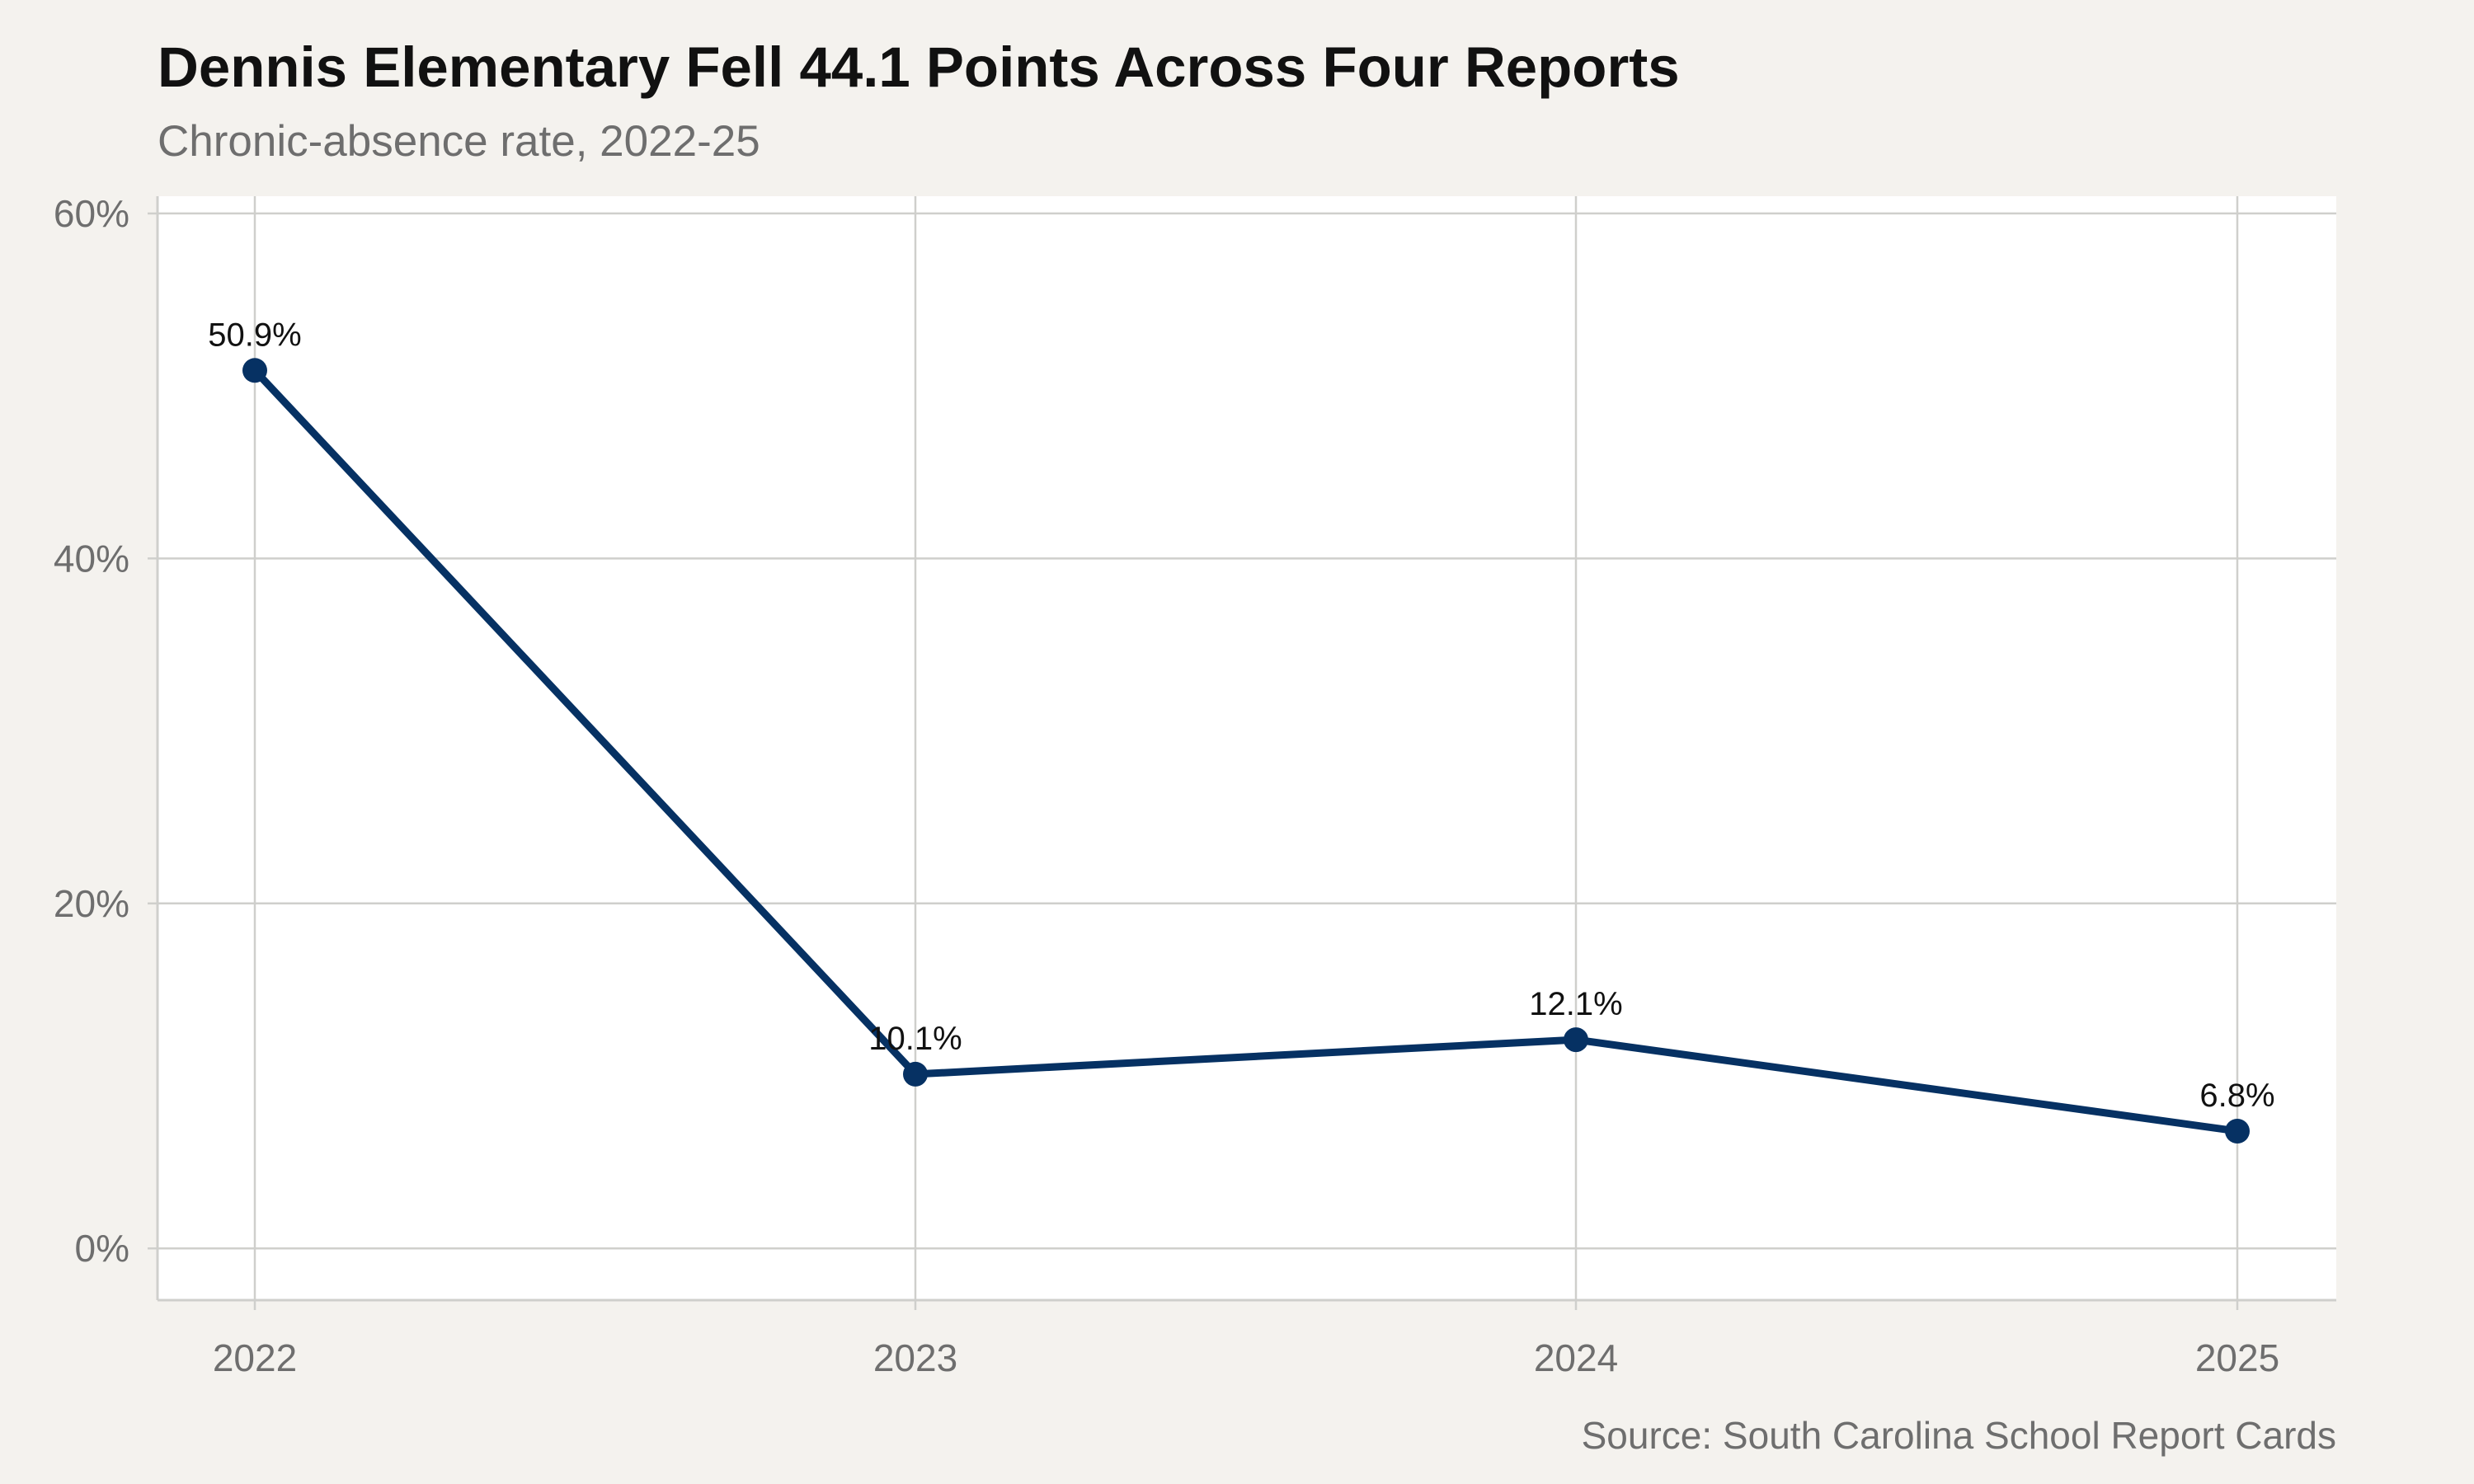 The height and width of the screenshot is (1484, 2474). Describe the element at coordinates (1575, 1004) in the screenshot. I see `data-label: 12.1%` at that location.